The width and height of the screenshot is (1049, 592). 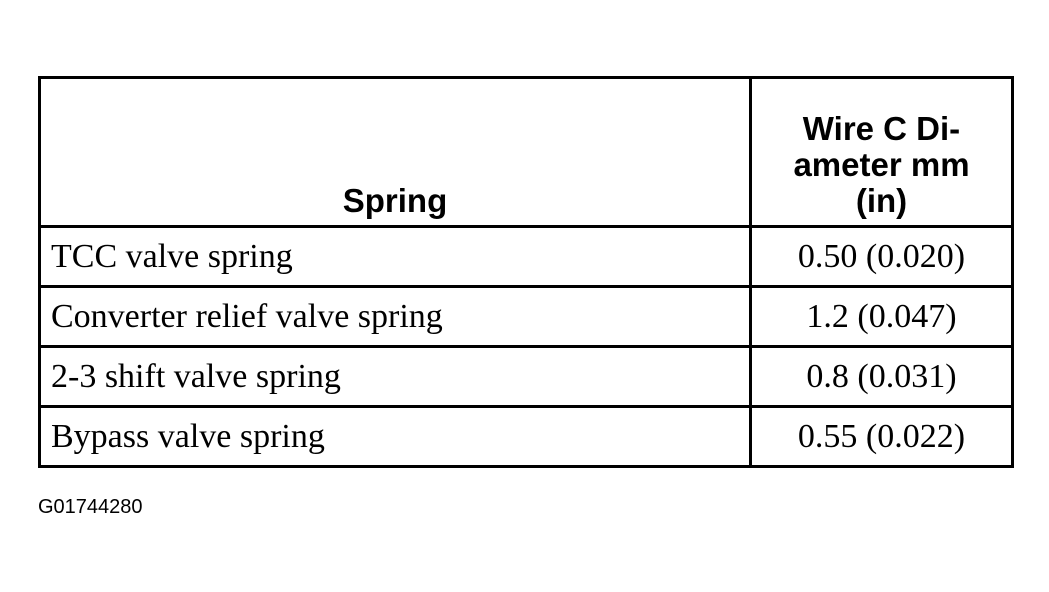 I want to click on header-line: (in), so click(x=881, y=200).